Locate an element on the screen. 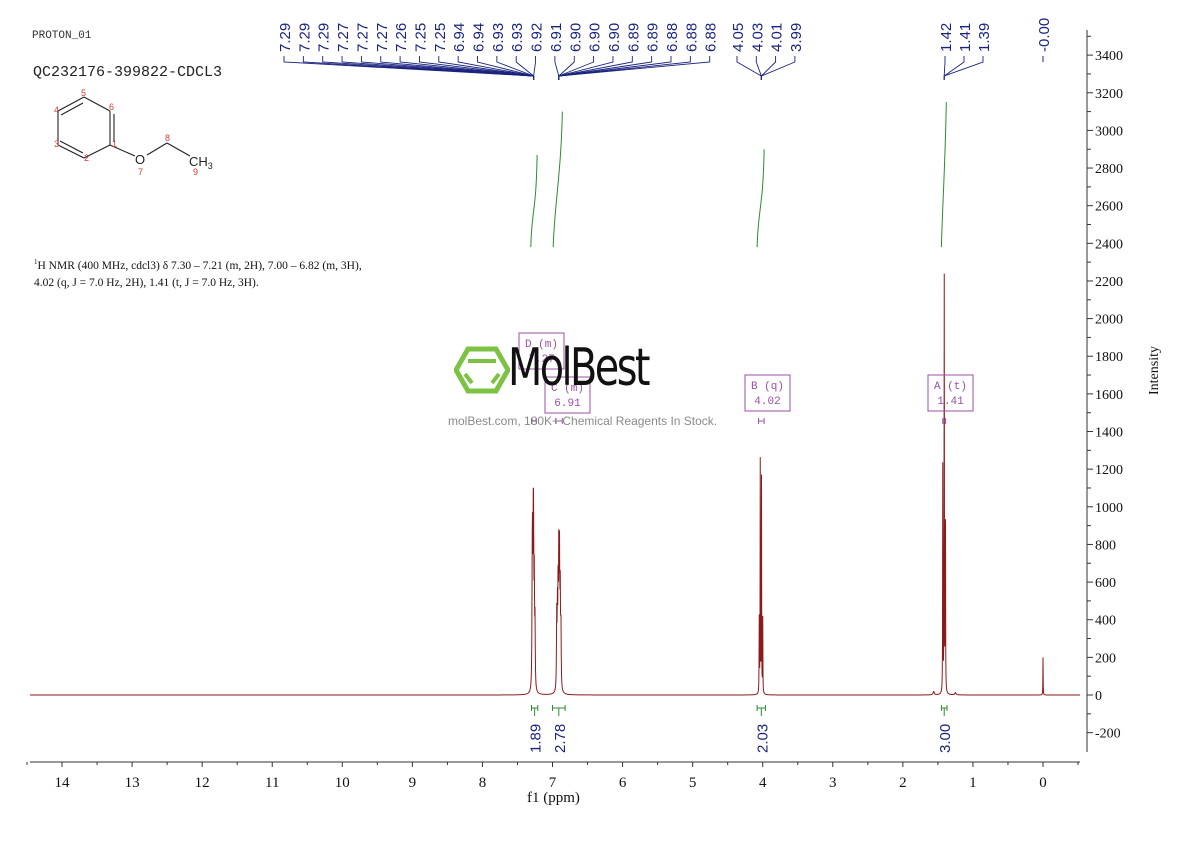 The height and width of the screenshot is (841, 1190). integral-label: 1.89 is located at coordinates (536, 729).